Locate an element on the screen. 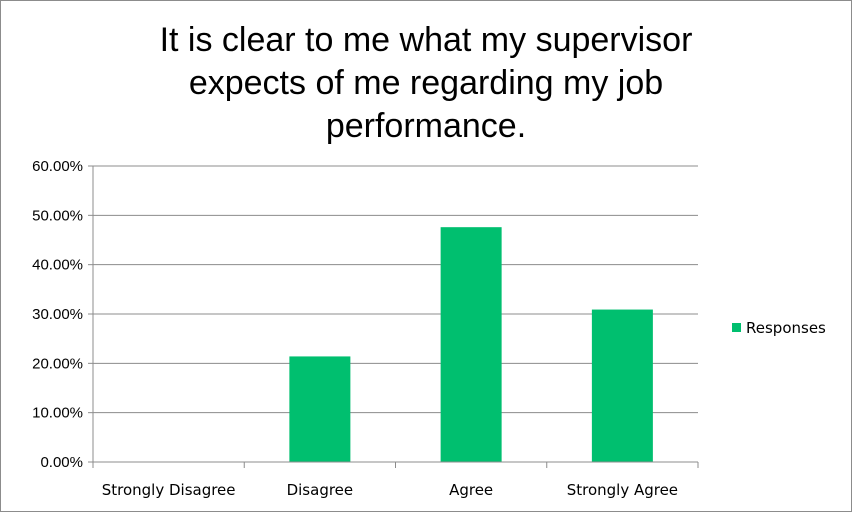 This screenshot has width=852, height=512. y-tick-label: 10.00% is located at coordinates (57, 413).